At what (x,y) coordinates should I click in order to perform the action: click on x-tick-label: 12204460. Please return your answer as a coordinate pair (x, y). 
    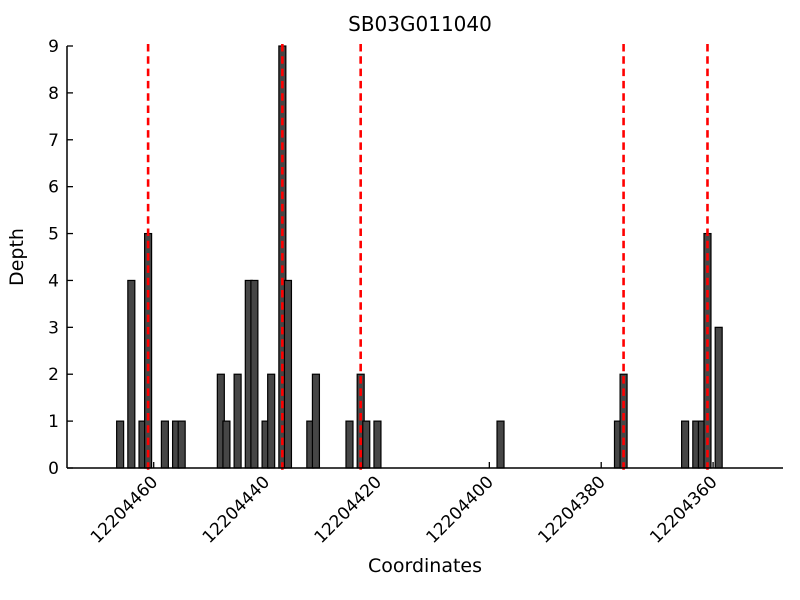
    Looking at the image, I should click on (124, 509).